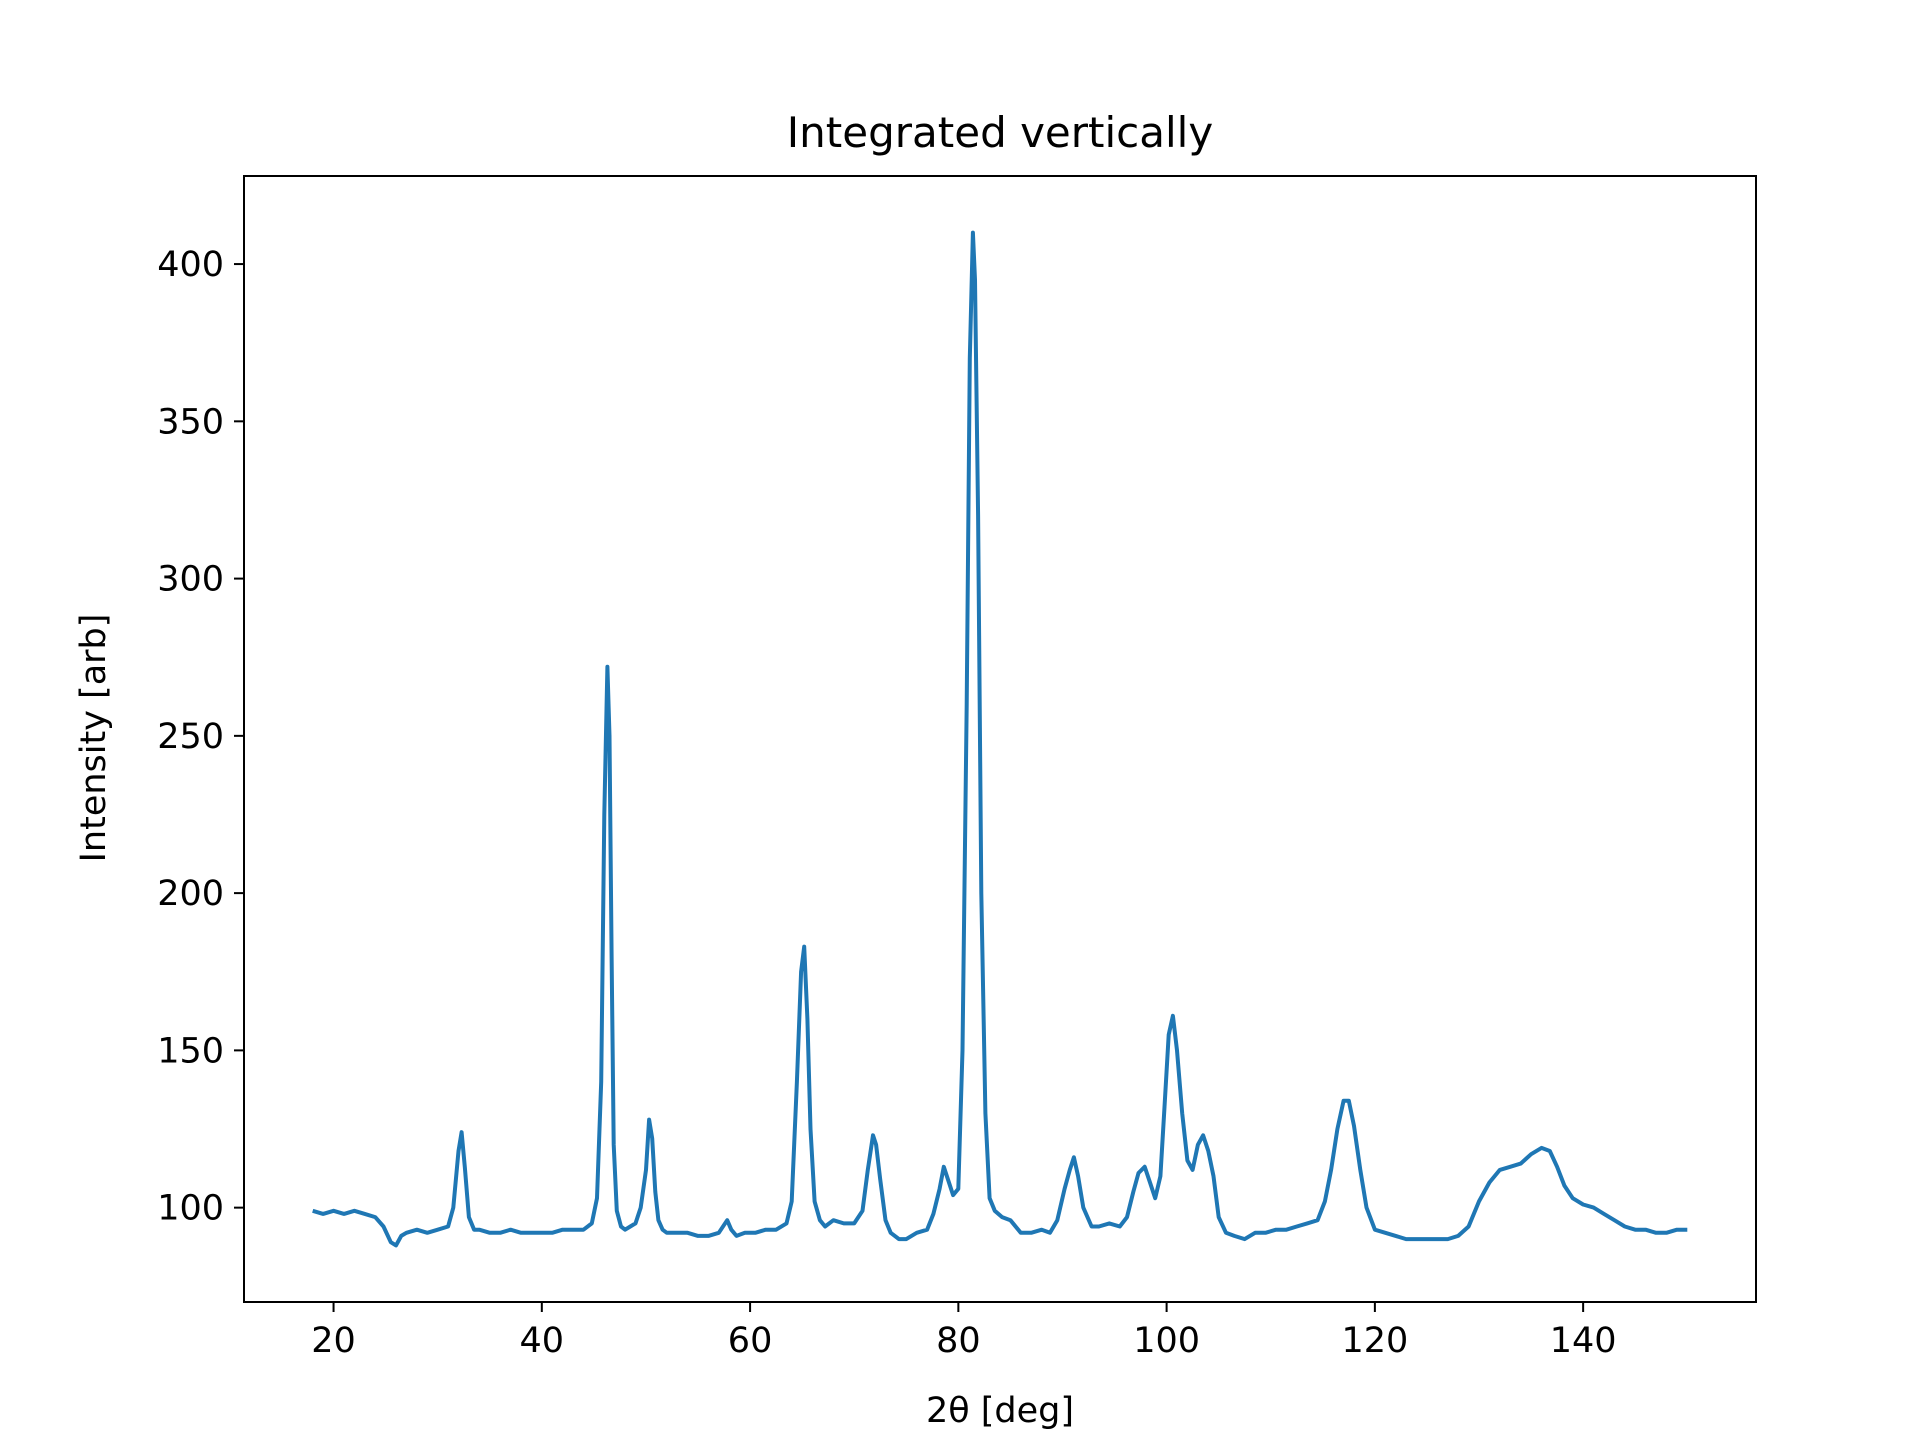  Describe the element at coordinates (333, 1341) in the screenshot. I see `x-tick-label: 20` at that location.